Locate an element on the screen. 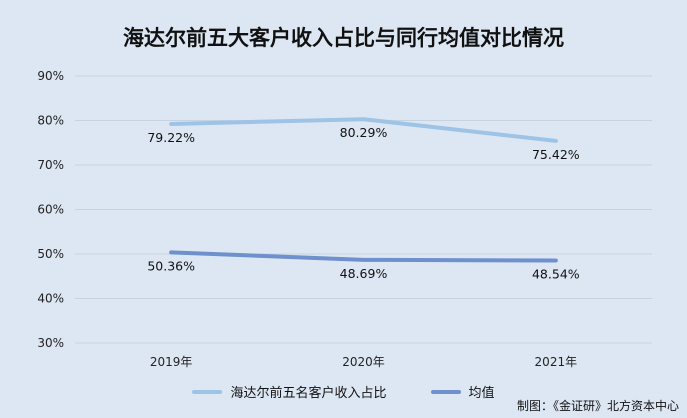 This screenshot has width=687, height=418. legend-item-series-2: 均值 is located at coordinates (462, 391).